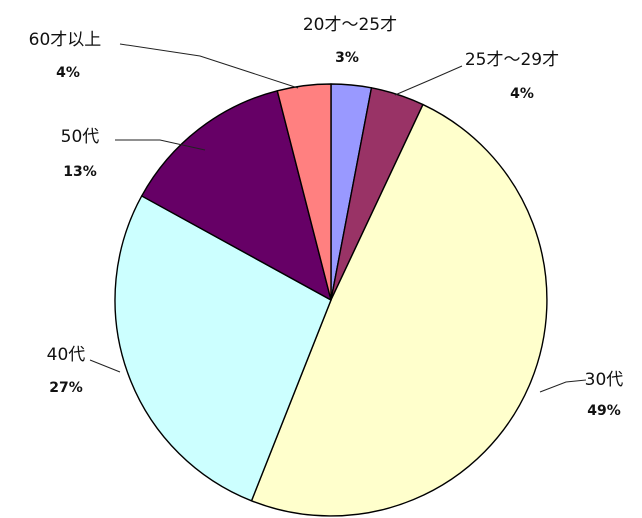  I want to click on slice-5-leader-line, so click(160, 145).